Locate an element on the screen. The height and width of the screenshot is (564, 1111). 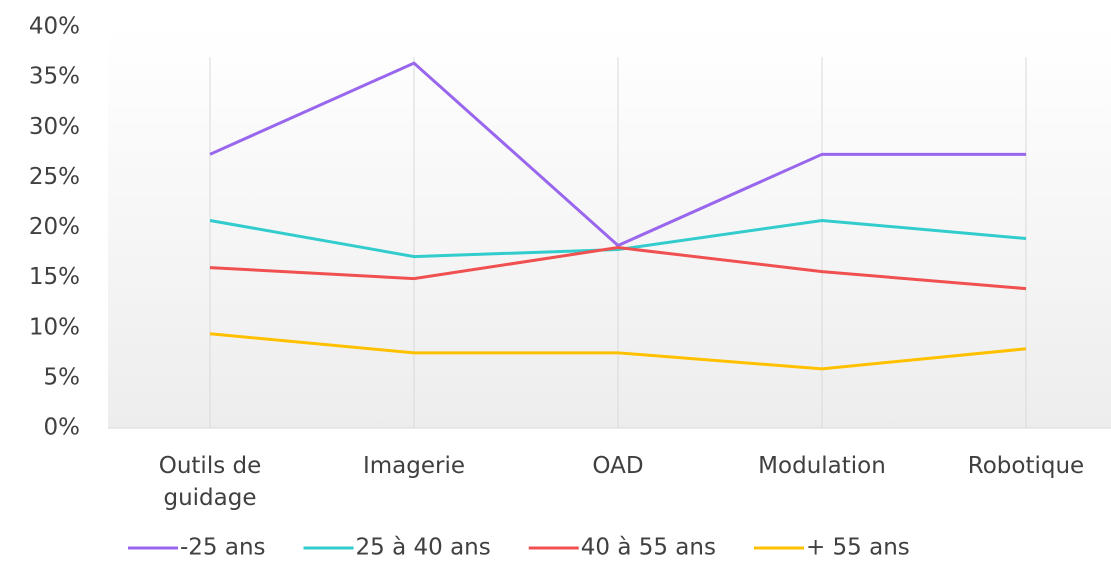
y-tick-label: 0% is located at coordinates (62, 428).